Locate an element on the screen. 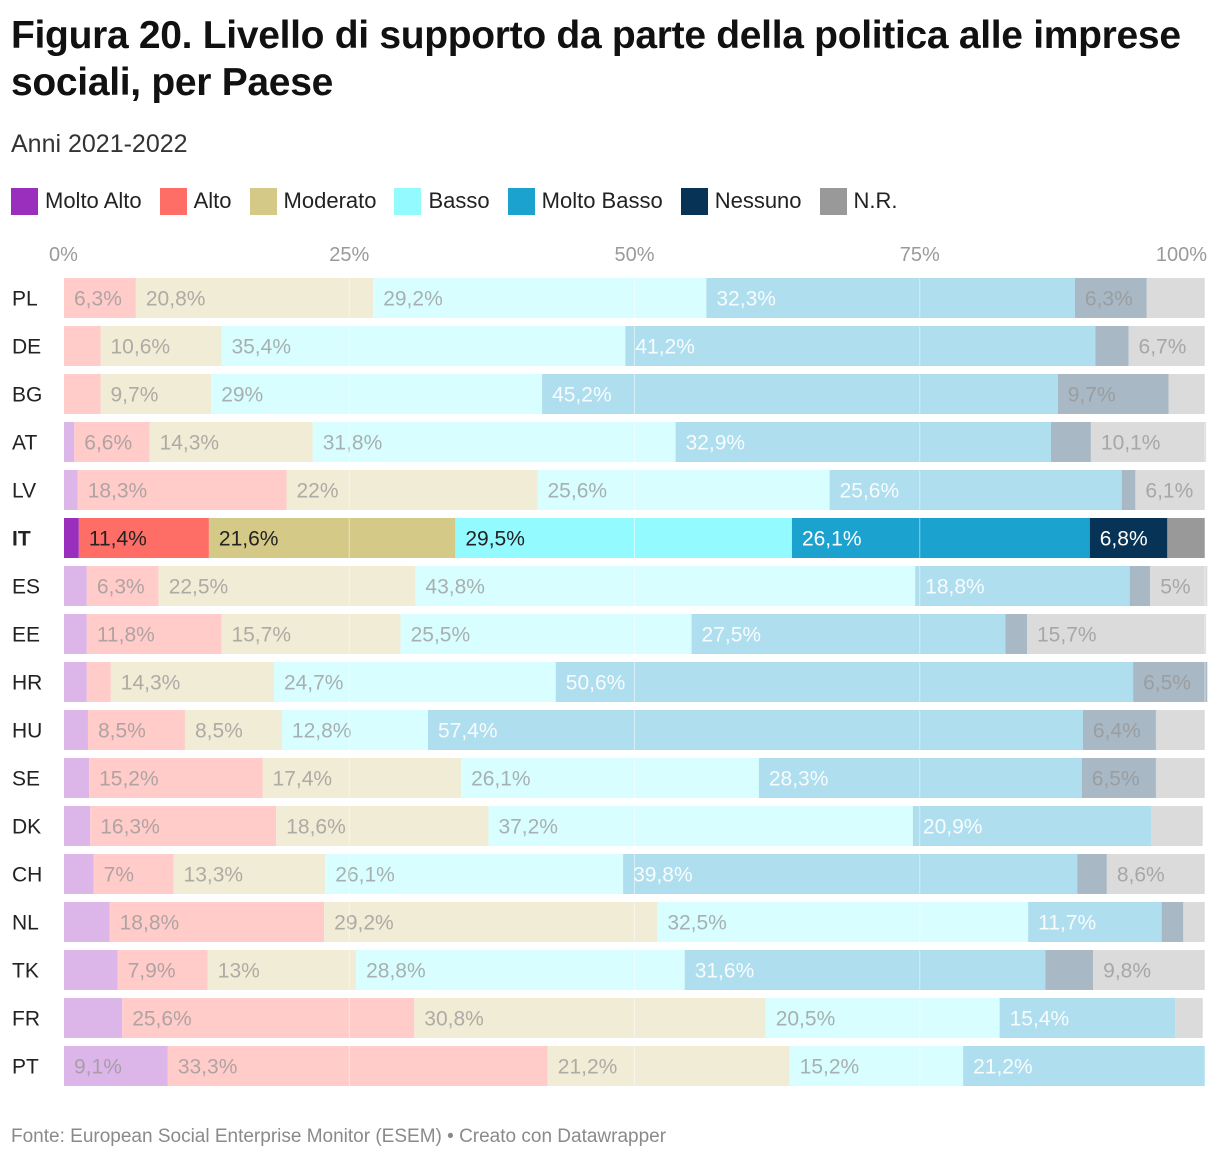 Image resolution: width=1220 pixels, height=1164 pixels. data-label: 5% is located at coordinates (1175, 587).